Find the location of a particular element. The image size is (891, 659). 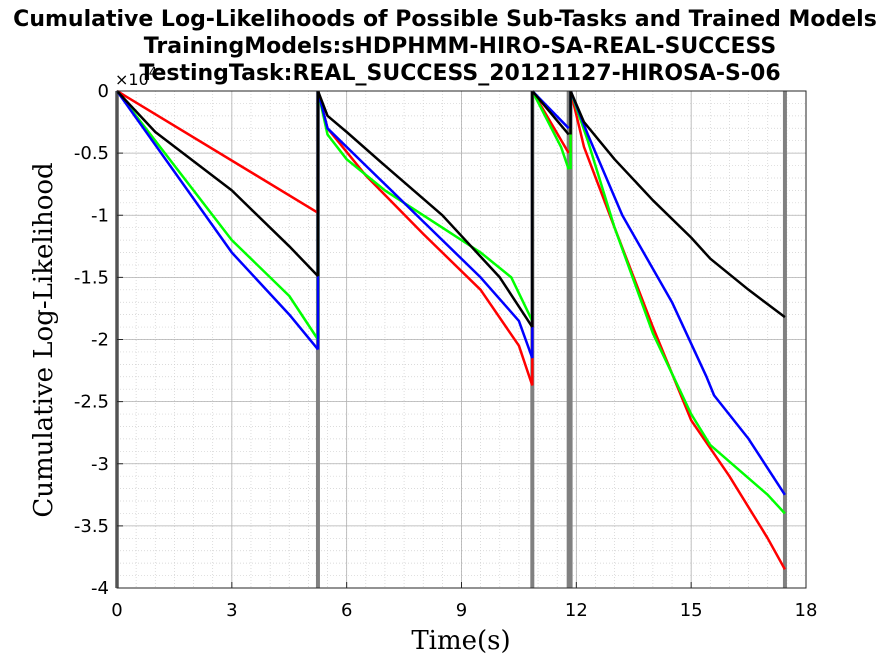

y-tick-label: -2.5 is located at coordinates (91, 402).